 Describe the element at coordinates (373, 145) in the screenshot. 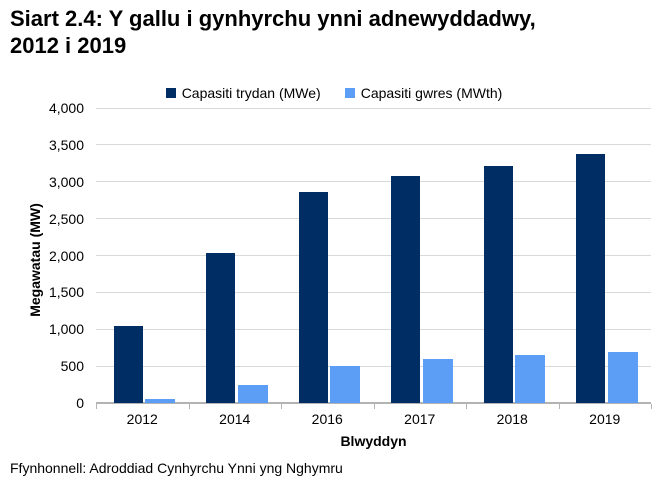

I see `gridline-3,500` at that location.